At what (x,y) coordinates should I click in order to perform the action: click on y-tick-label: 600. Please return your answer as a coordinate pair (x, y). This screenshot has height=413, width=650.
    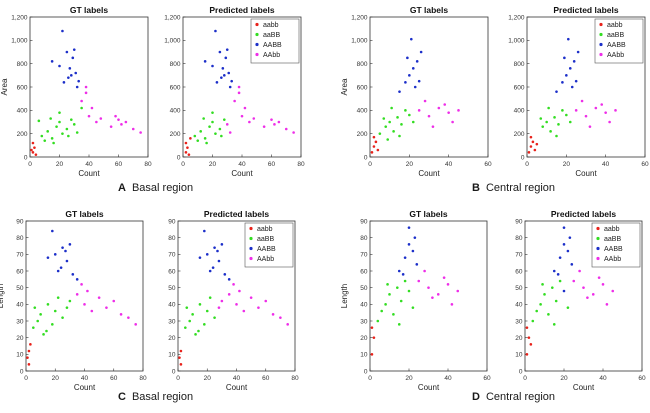
    Looking at the image, I should click on (362, 87).